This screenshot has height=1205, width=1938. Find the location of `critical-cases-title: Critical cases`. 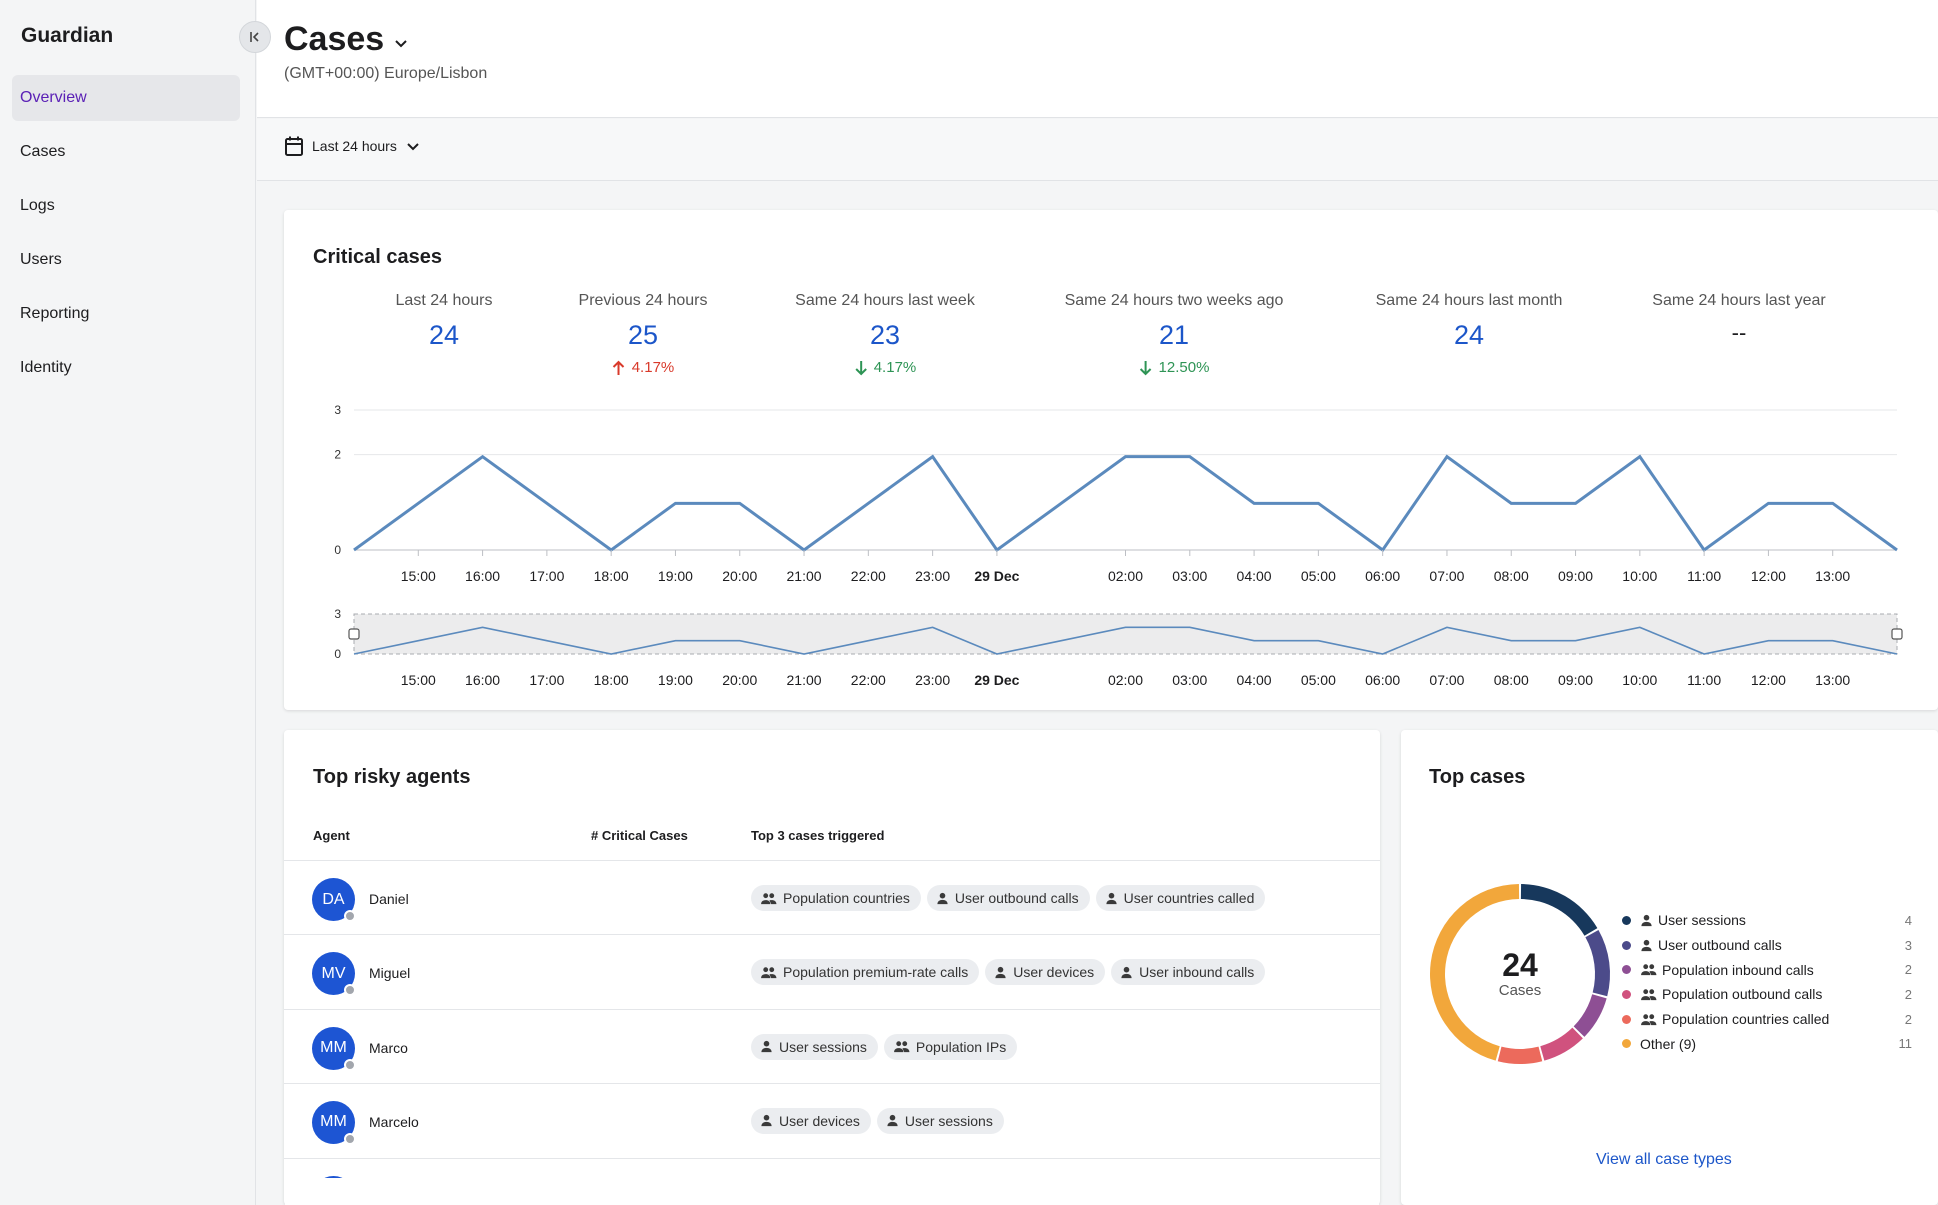

critical-cases-title: Critical cases is located at coordinates (377, 257).